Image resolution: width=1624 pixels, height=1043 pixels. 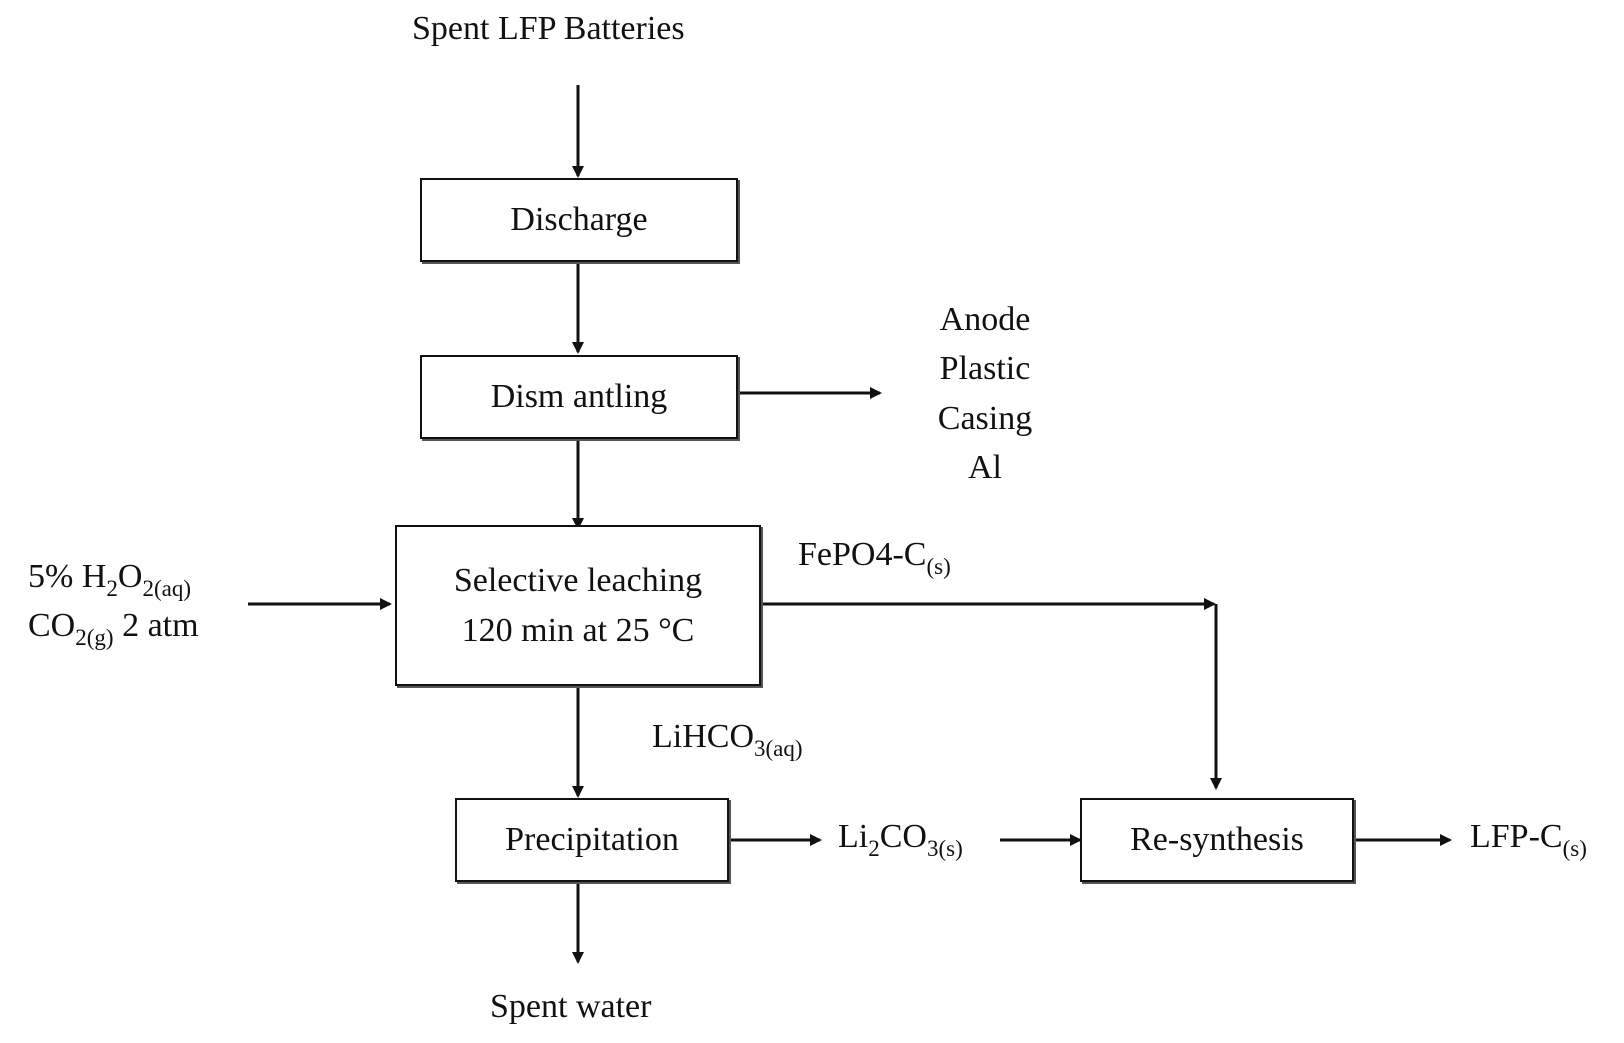 I want to click on byproduct-casing: Casing, so click(x=985, y=418).